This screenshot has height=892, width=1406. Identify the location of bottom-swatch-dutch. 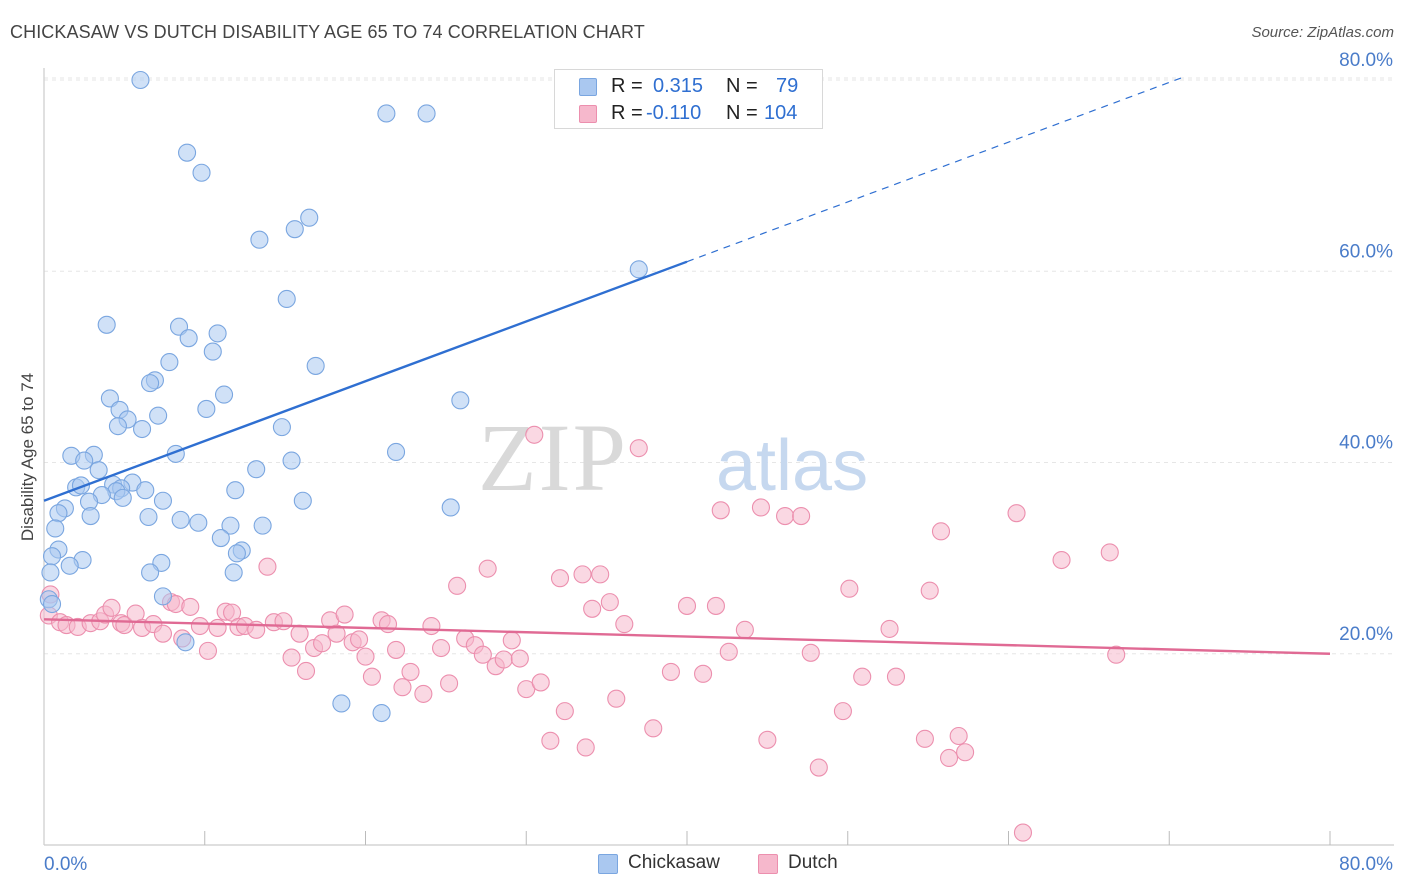
(768, 864).